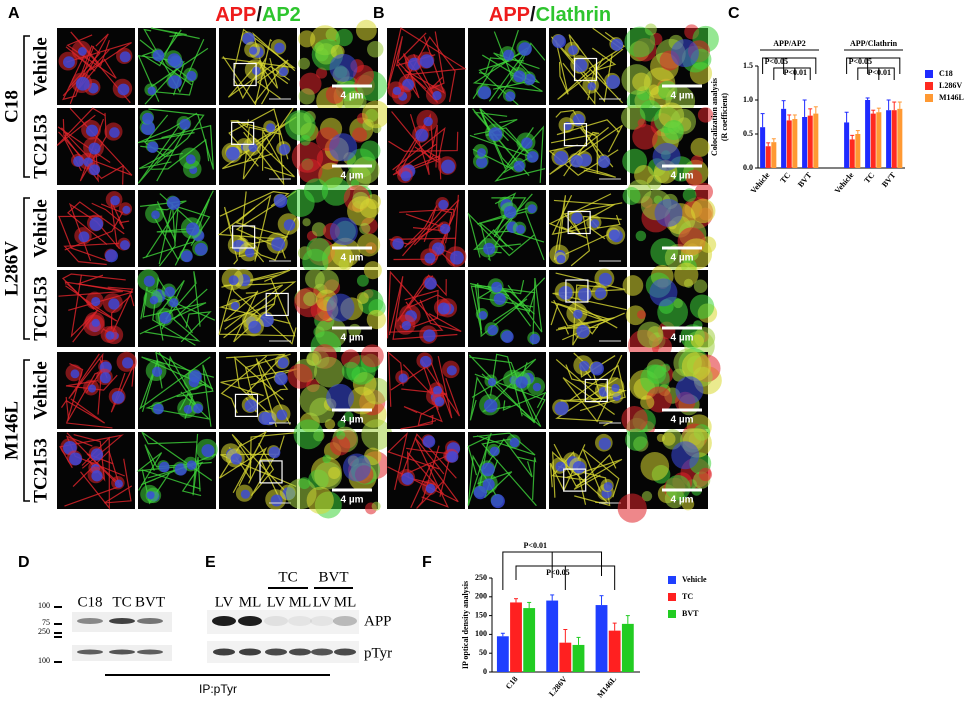 This screenshot has width=970, height=703. What do you see at coordinates (481, 577) in the screenshot?
I see `y-tick-label: 250` at bounding box center [481, 577].